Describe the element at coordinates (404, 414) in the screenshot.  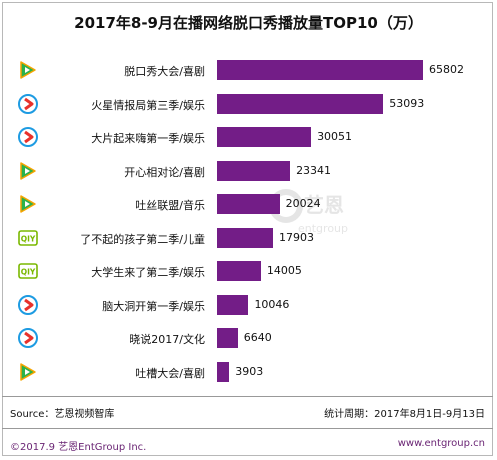
I see `period-text: 统计周期：2017年8月1日-9月13日` at that location.